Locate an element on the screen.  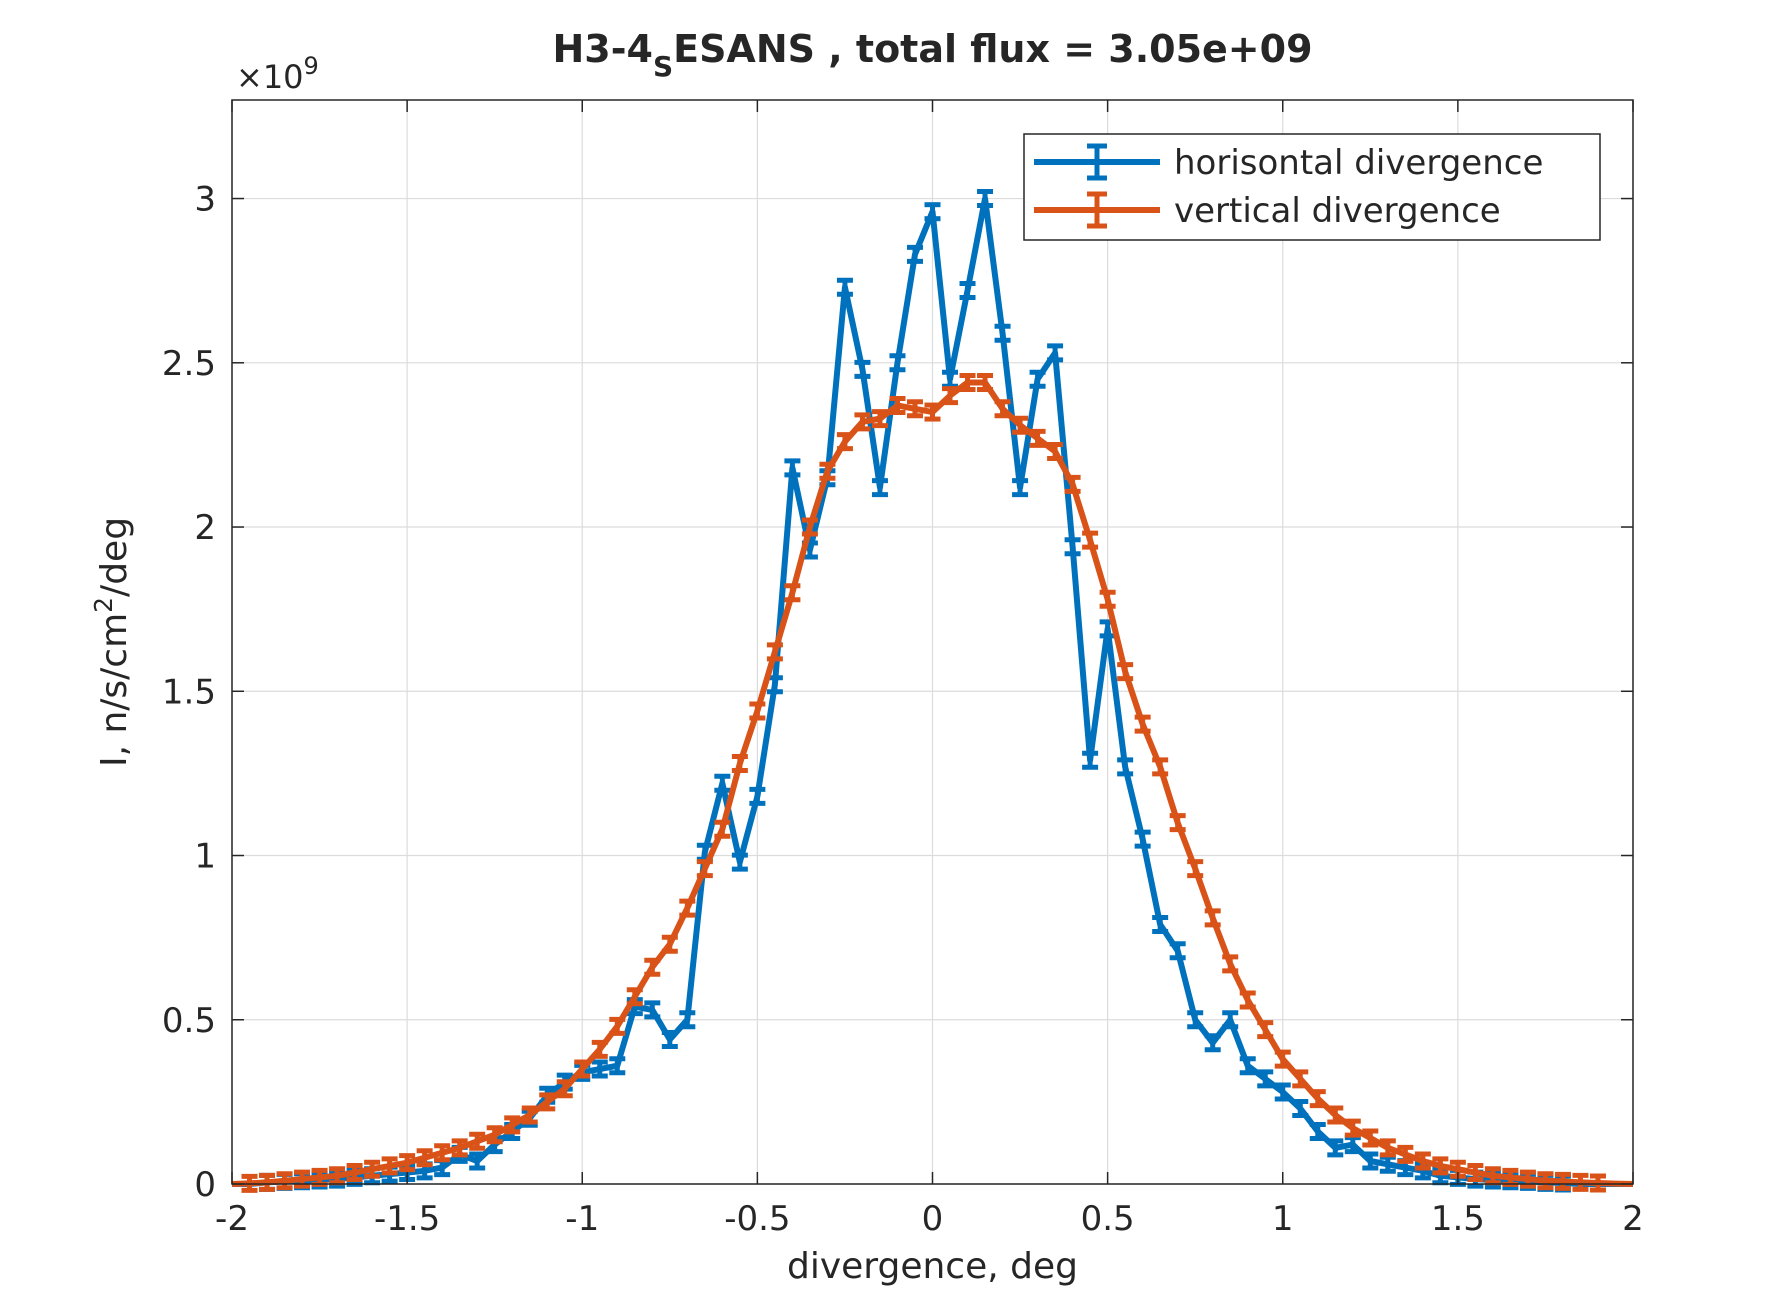
legend-entry-horisontal: horisontal divergence is located at coordinates (1288, 163).